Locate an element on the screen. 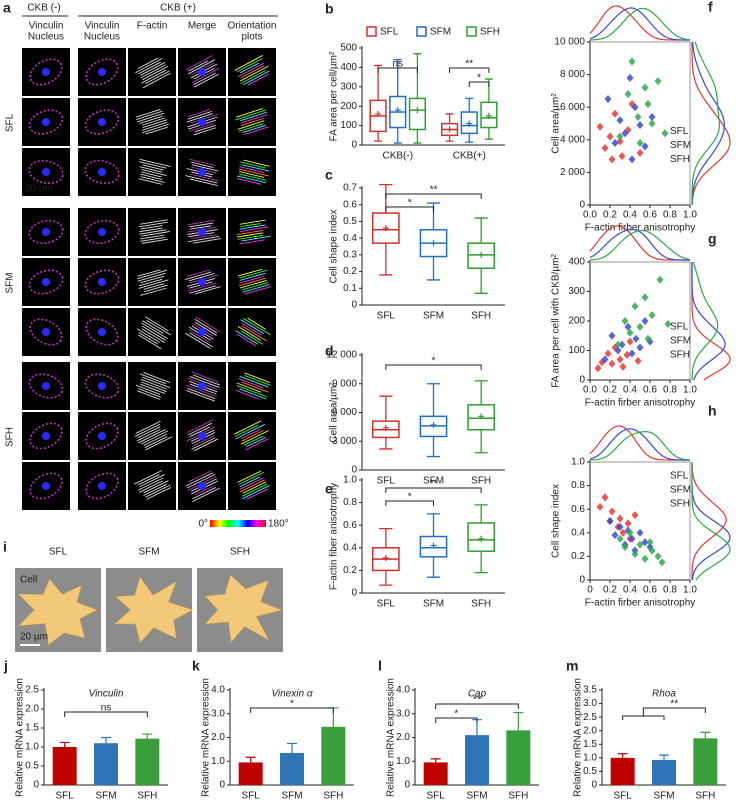  x-tick-label: SFH is located at coordinates (481, 316).